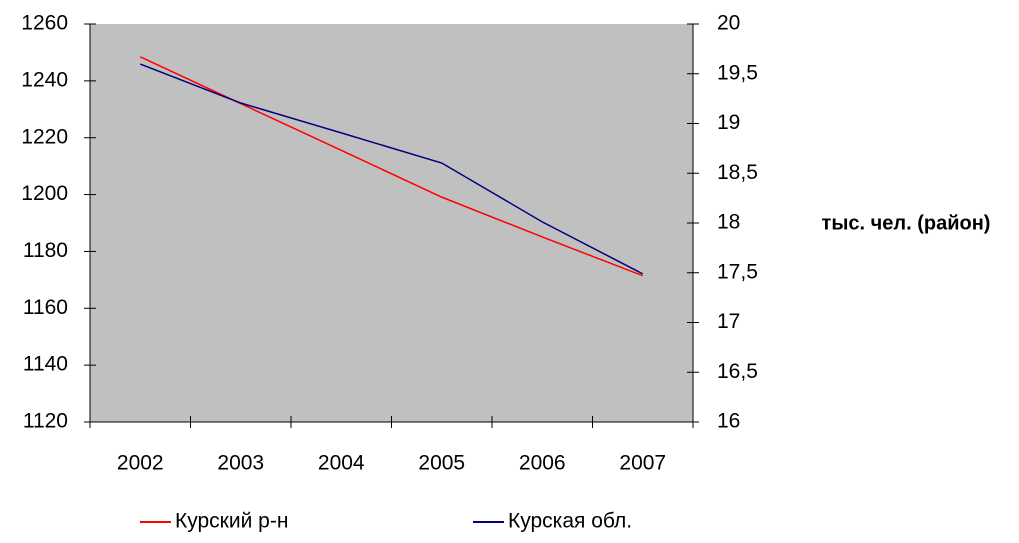 Image resolution: width=1019 pixels, height=543 pixels. I want to click on x-tick-label: 2006, so click(542, 463).